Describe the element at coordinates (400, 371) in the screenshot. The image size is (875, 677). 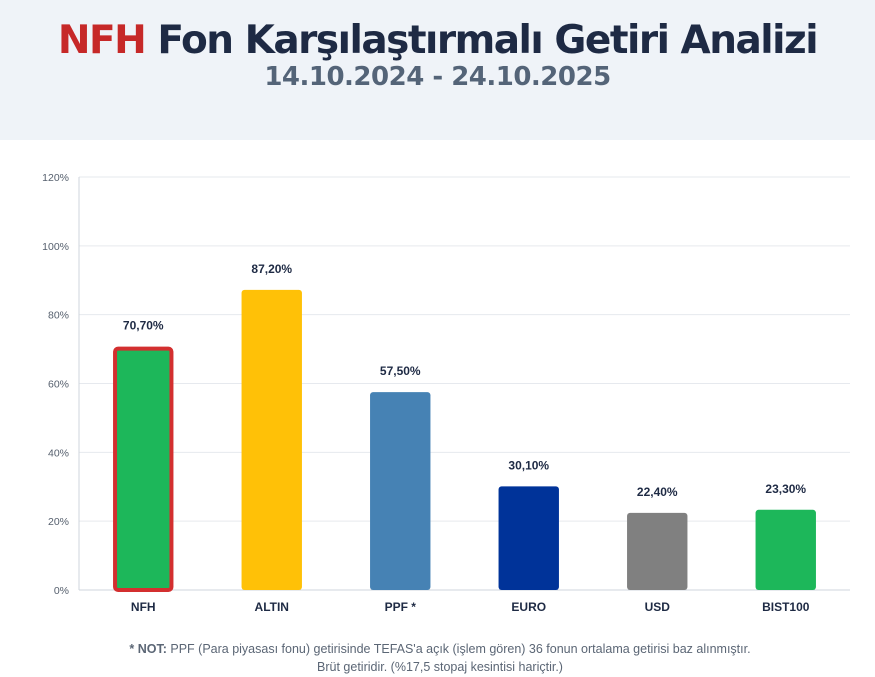
I see `data-label: 57,50%` at that location.